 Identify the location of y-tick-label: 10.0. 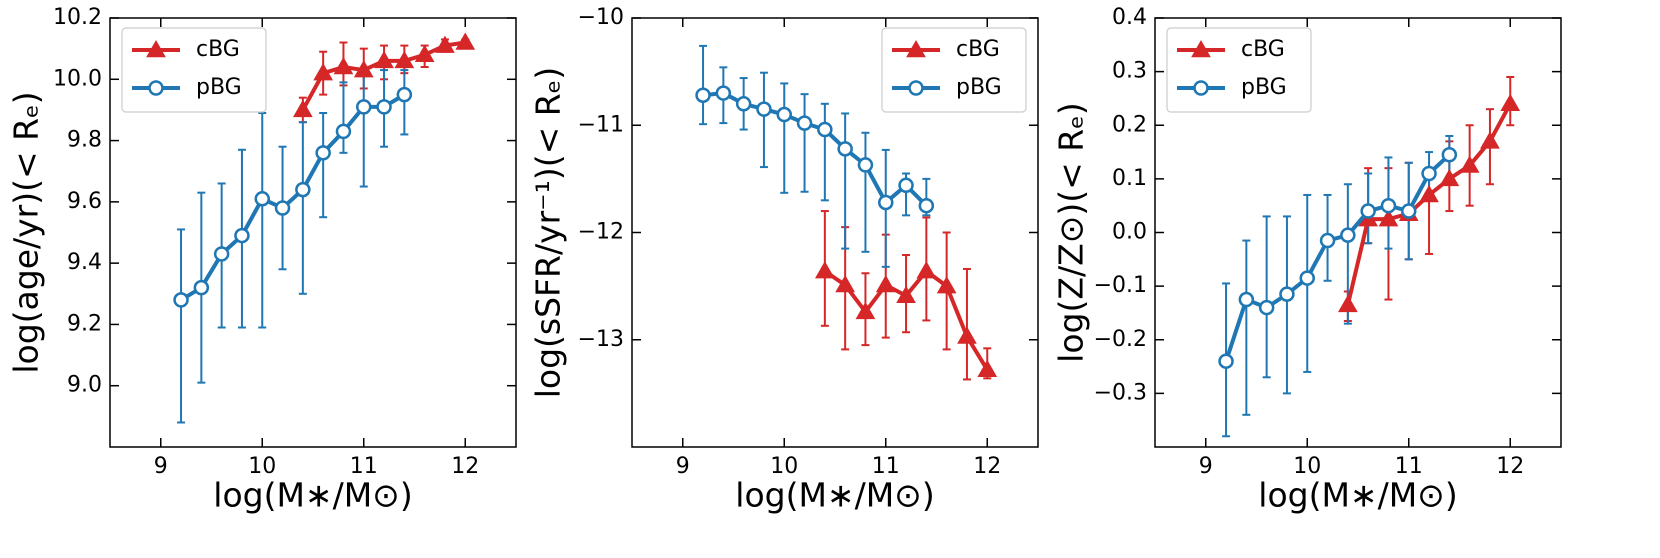
(77, 78).